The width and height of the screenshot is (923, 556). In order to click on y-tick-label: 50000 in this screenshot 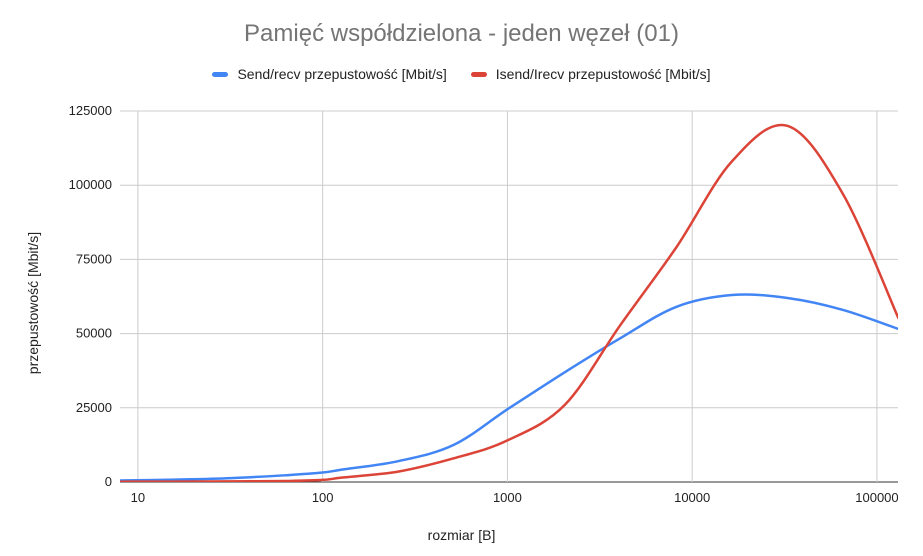, I will do `click(94, 333)`.